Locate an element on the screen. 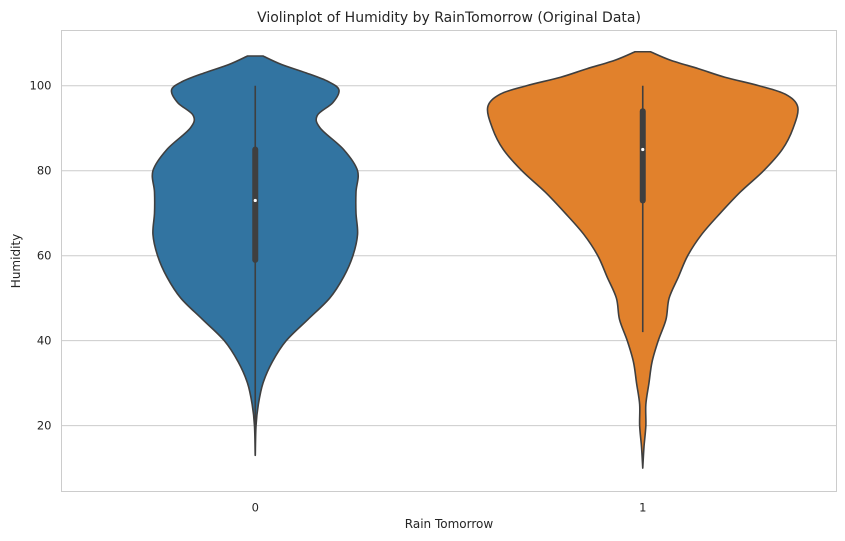 The image size is (845, 541). y-tick-label-20: 20 is located at coordinates (44, 426).